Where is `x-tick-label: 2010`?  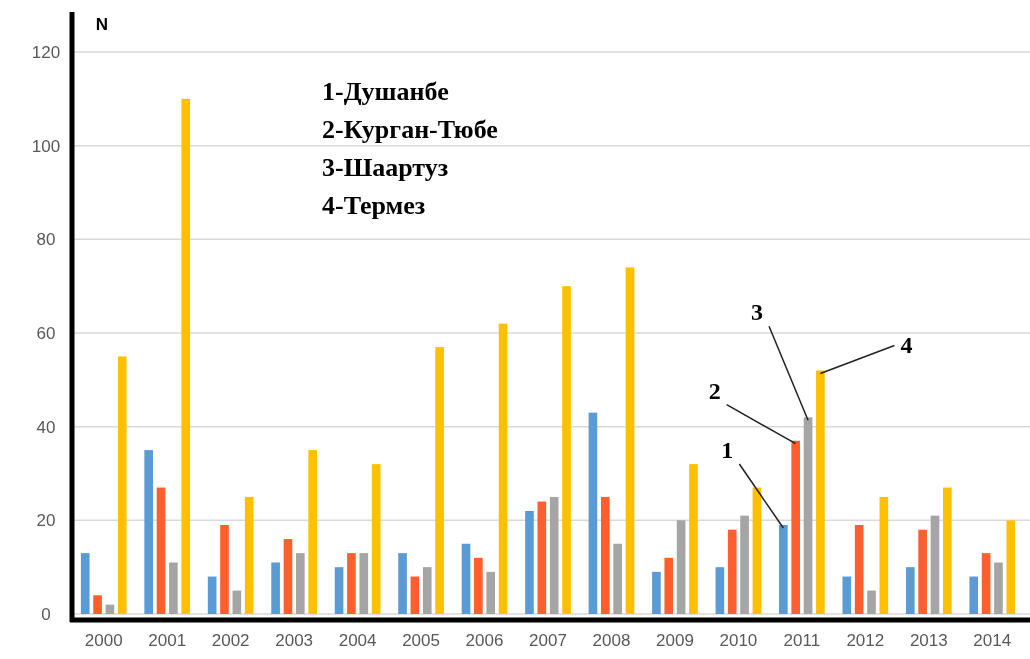 x-tick-label: 2010 is located at coordinates (738, 640).